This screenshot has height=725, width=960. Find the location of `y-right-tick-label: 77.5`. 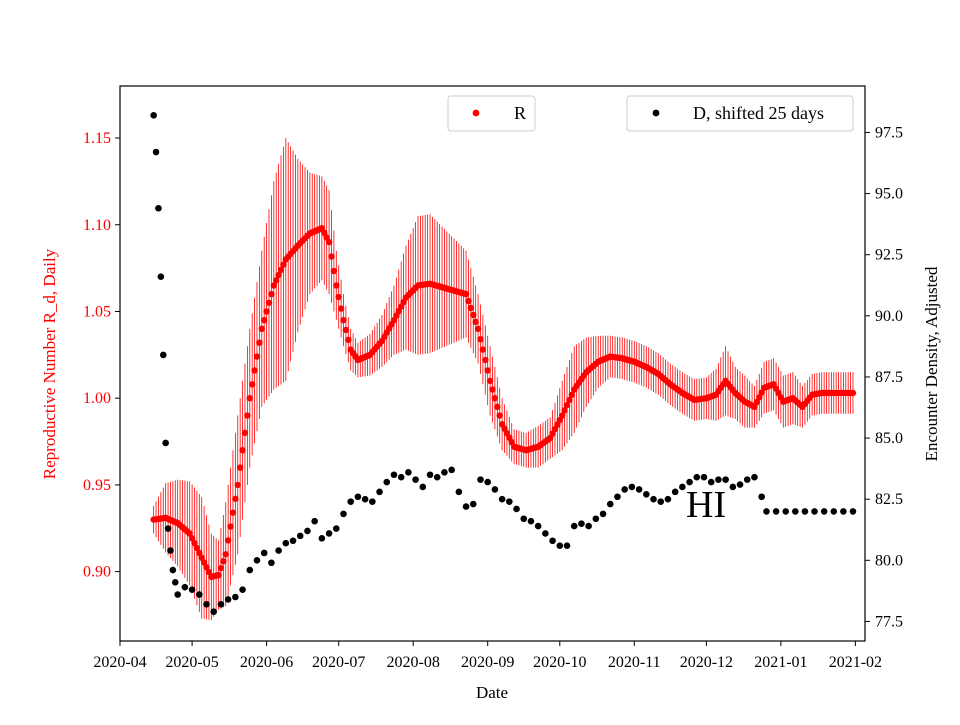

y-right-tick-label: 77.5 is located at coordinates (889, 621).